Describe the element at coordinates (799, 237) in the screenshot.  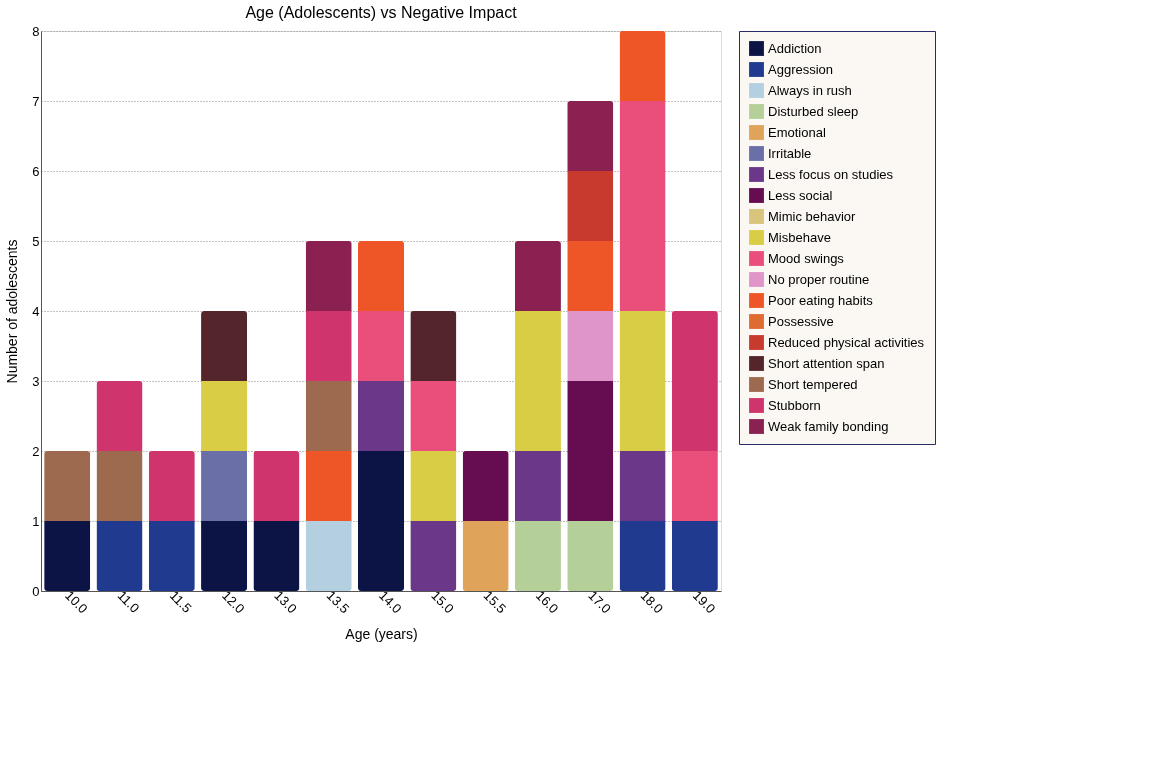
I see `legend-label: Misbehave` at that location.